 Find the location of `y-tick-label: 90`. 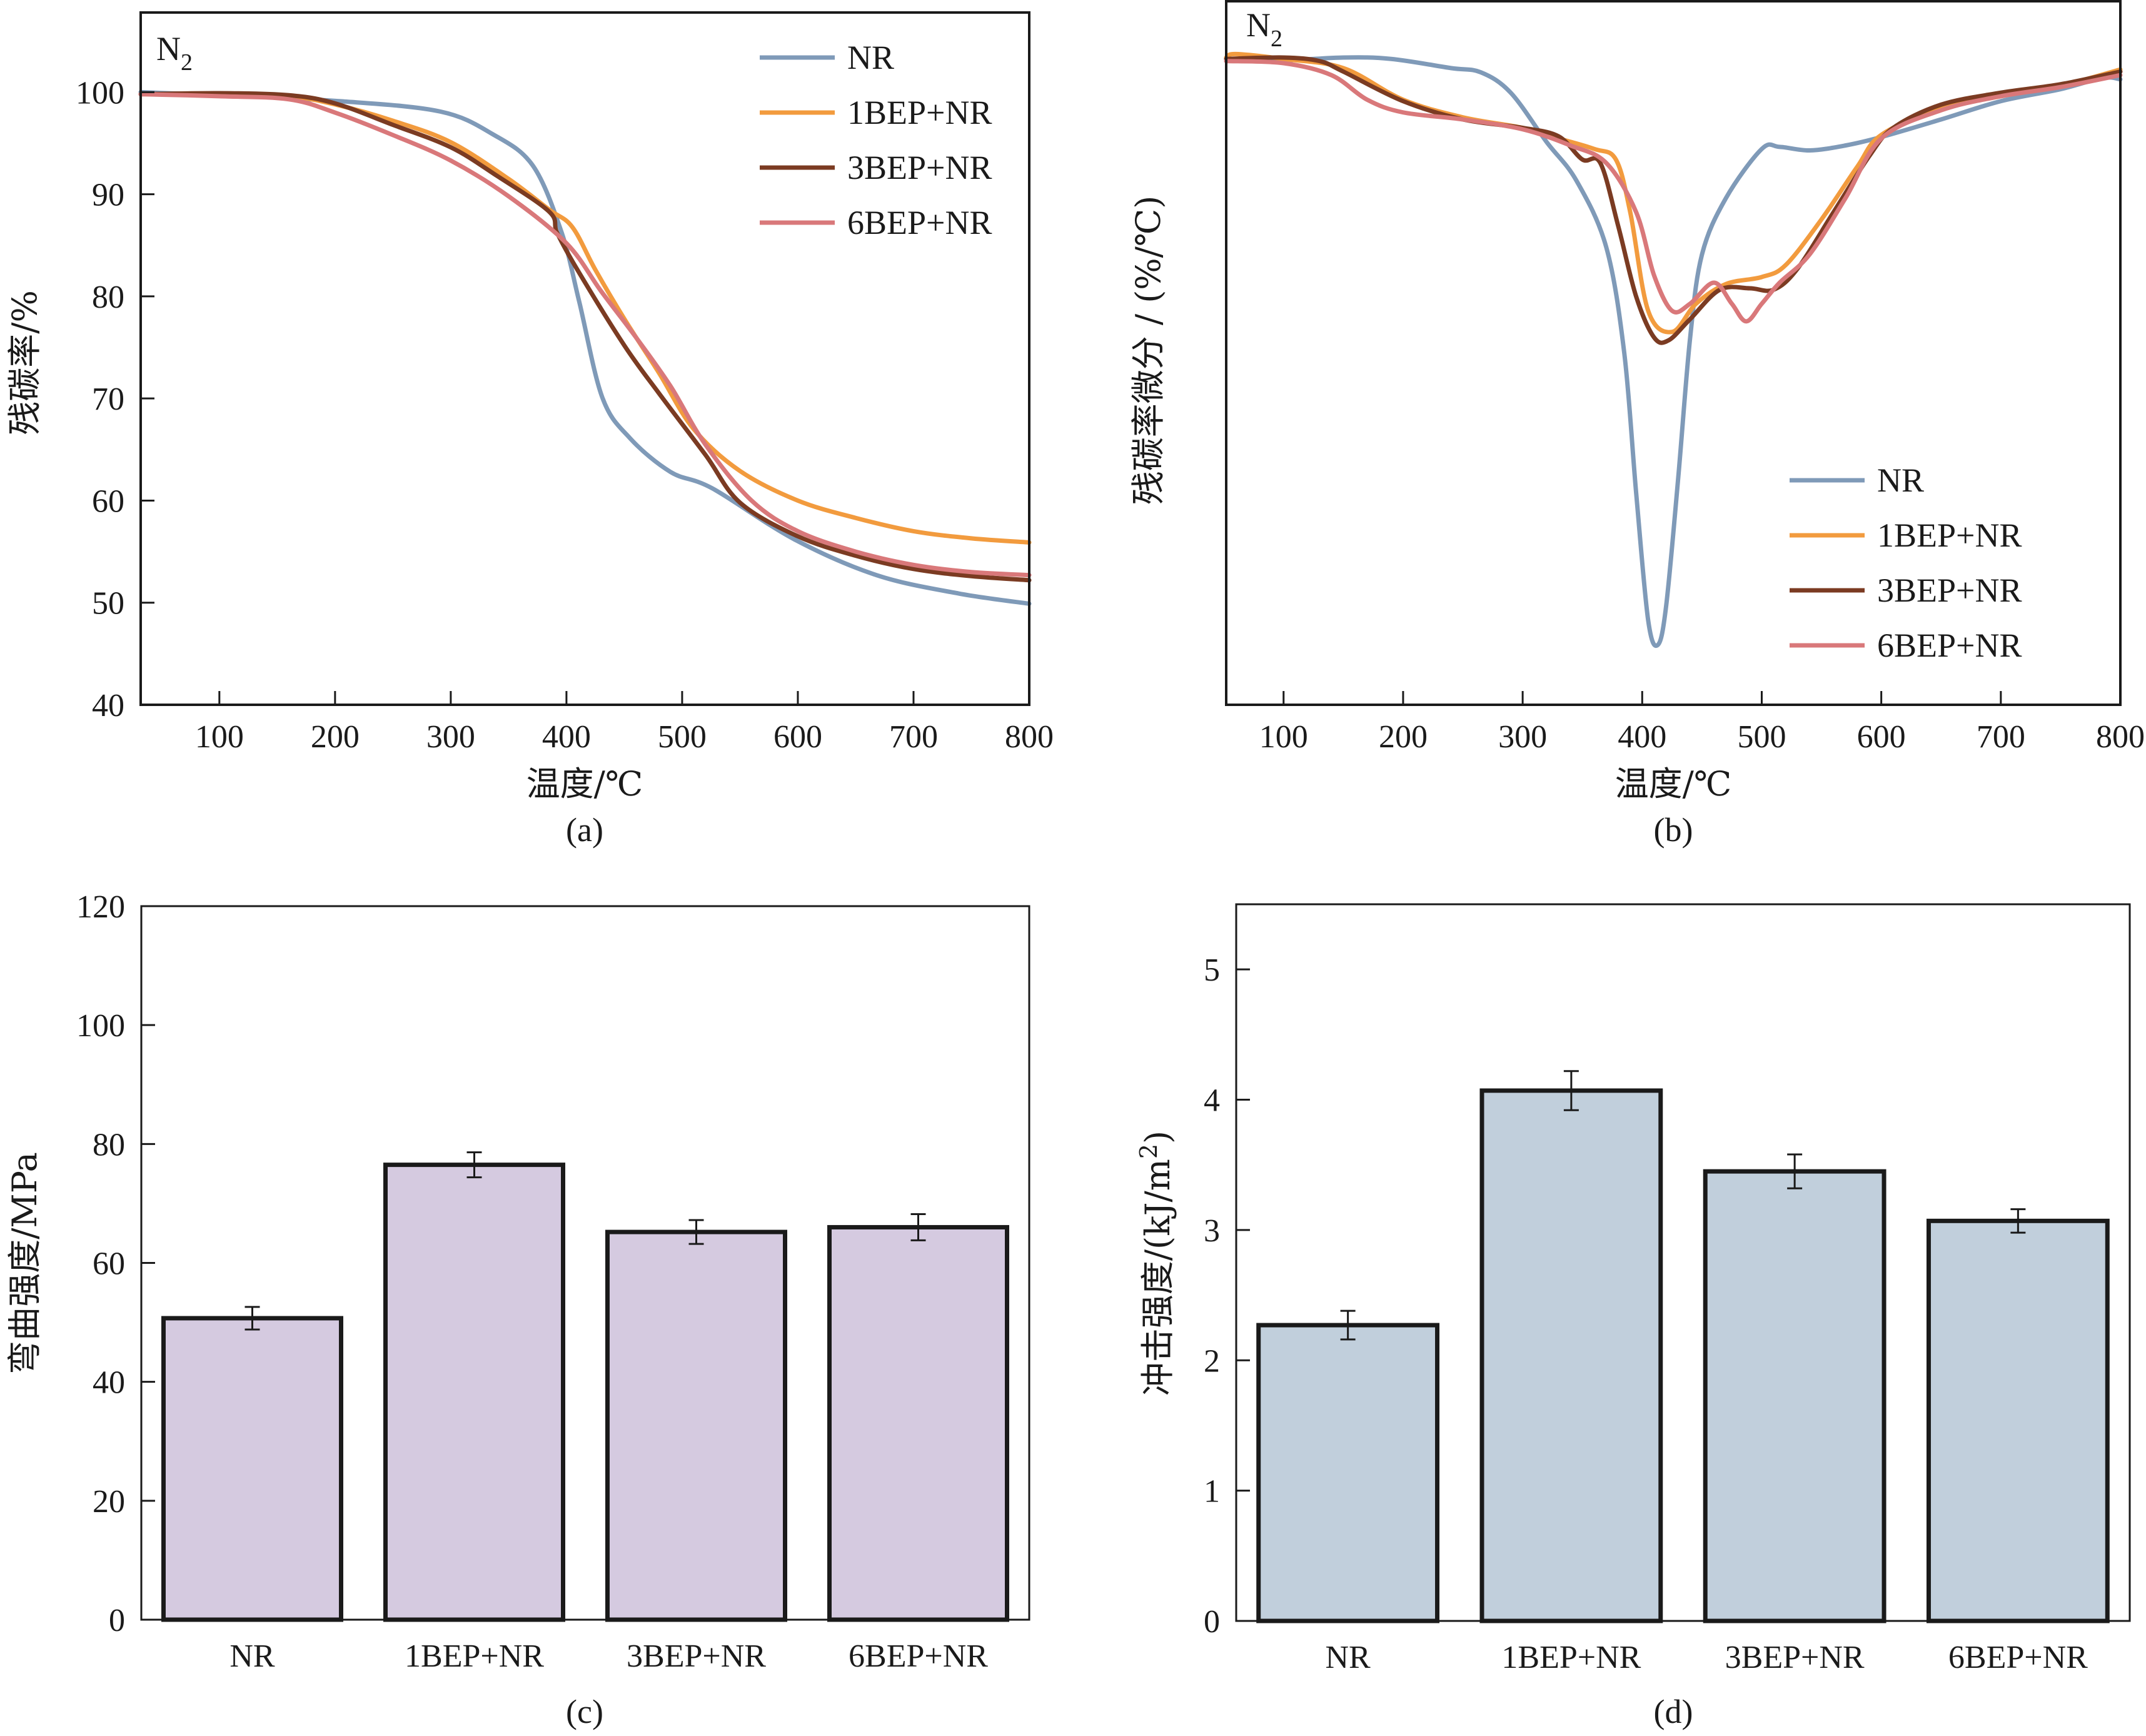

y-tick-label: 90 is located at coordinates (108, 195).